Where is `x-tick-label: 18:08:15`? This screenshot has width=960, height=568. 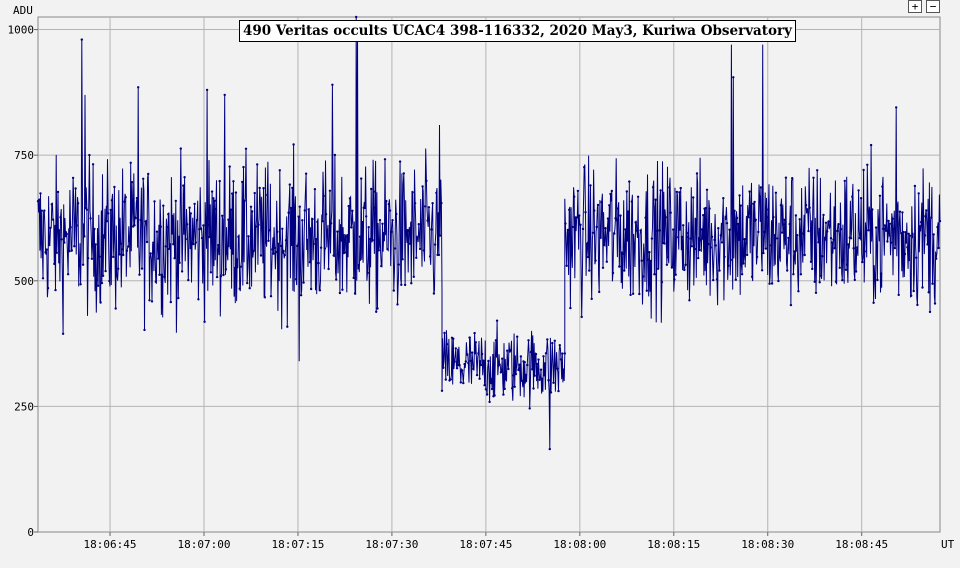
x-tick-label: 18:08:15 is located at coordinates (673, 544).